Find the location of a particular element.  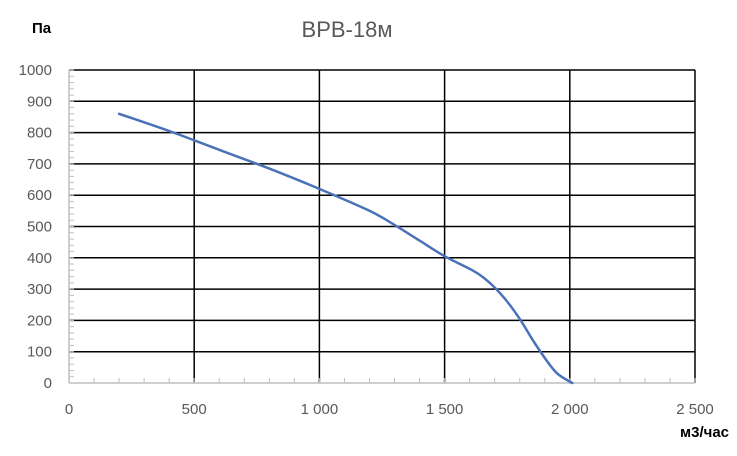

x-tick-label: 0 is located at coordinates (69, 409).